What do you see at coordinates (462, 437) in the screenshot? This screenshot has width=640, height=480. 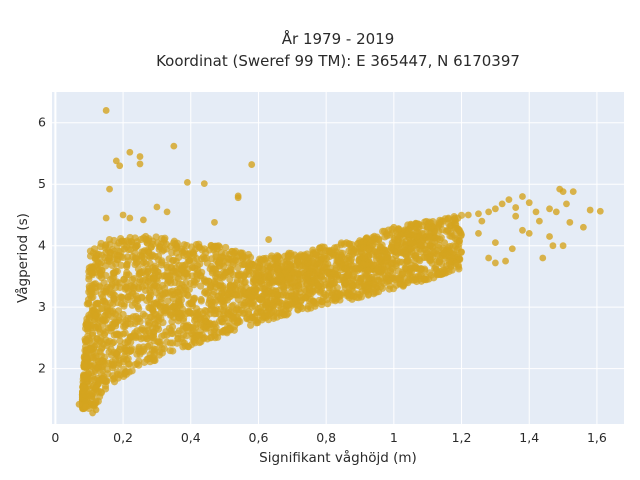 I see `x-tick-label: 1,2` at bounding box center [462, 437].